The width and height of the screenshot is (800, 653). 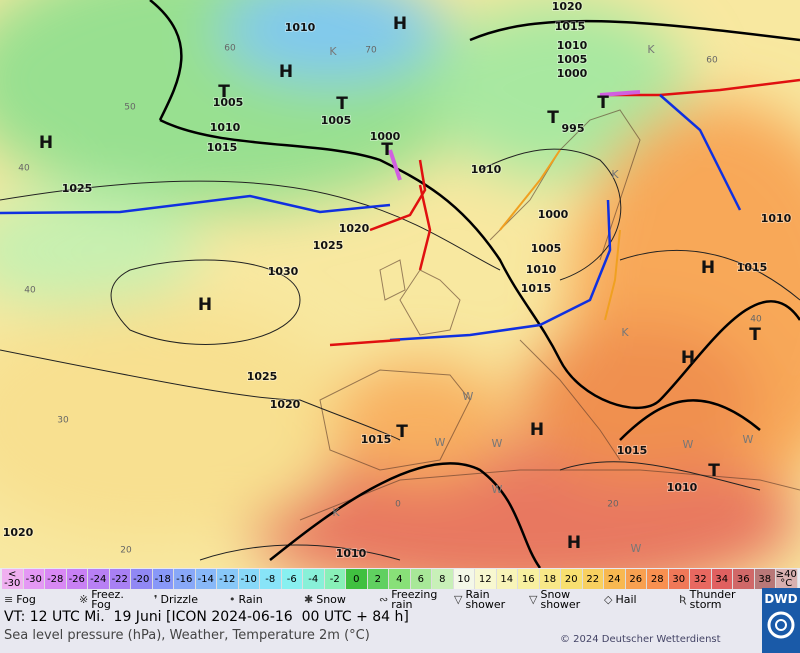 What do you see at coordinates (314, 579) in the screenshot?
I see `scale-cell: -4` at bounding box center [314, 579].